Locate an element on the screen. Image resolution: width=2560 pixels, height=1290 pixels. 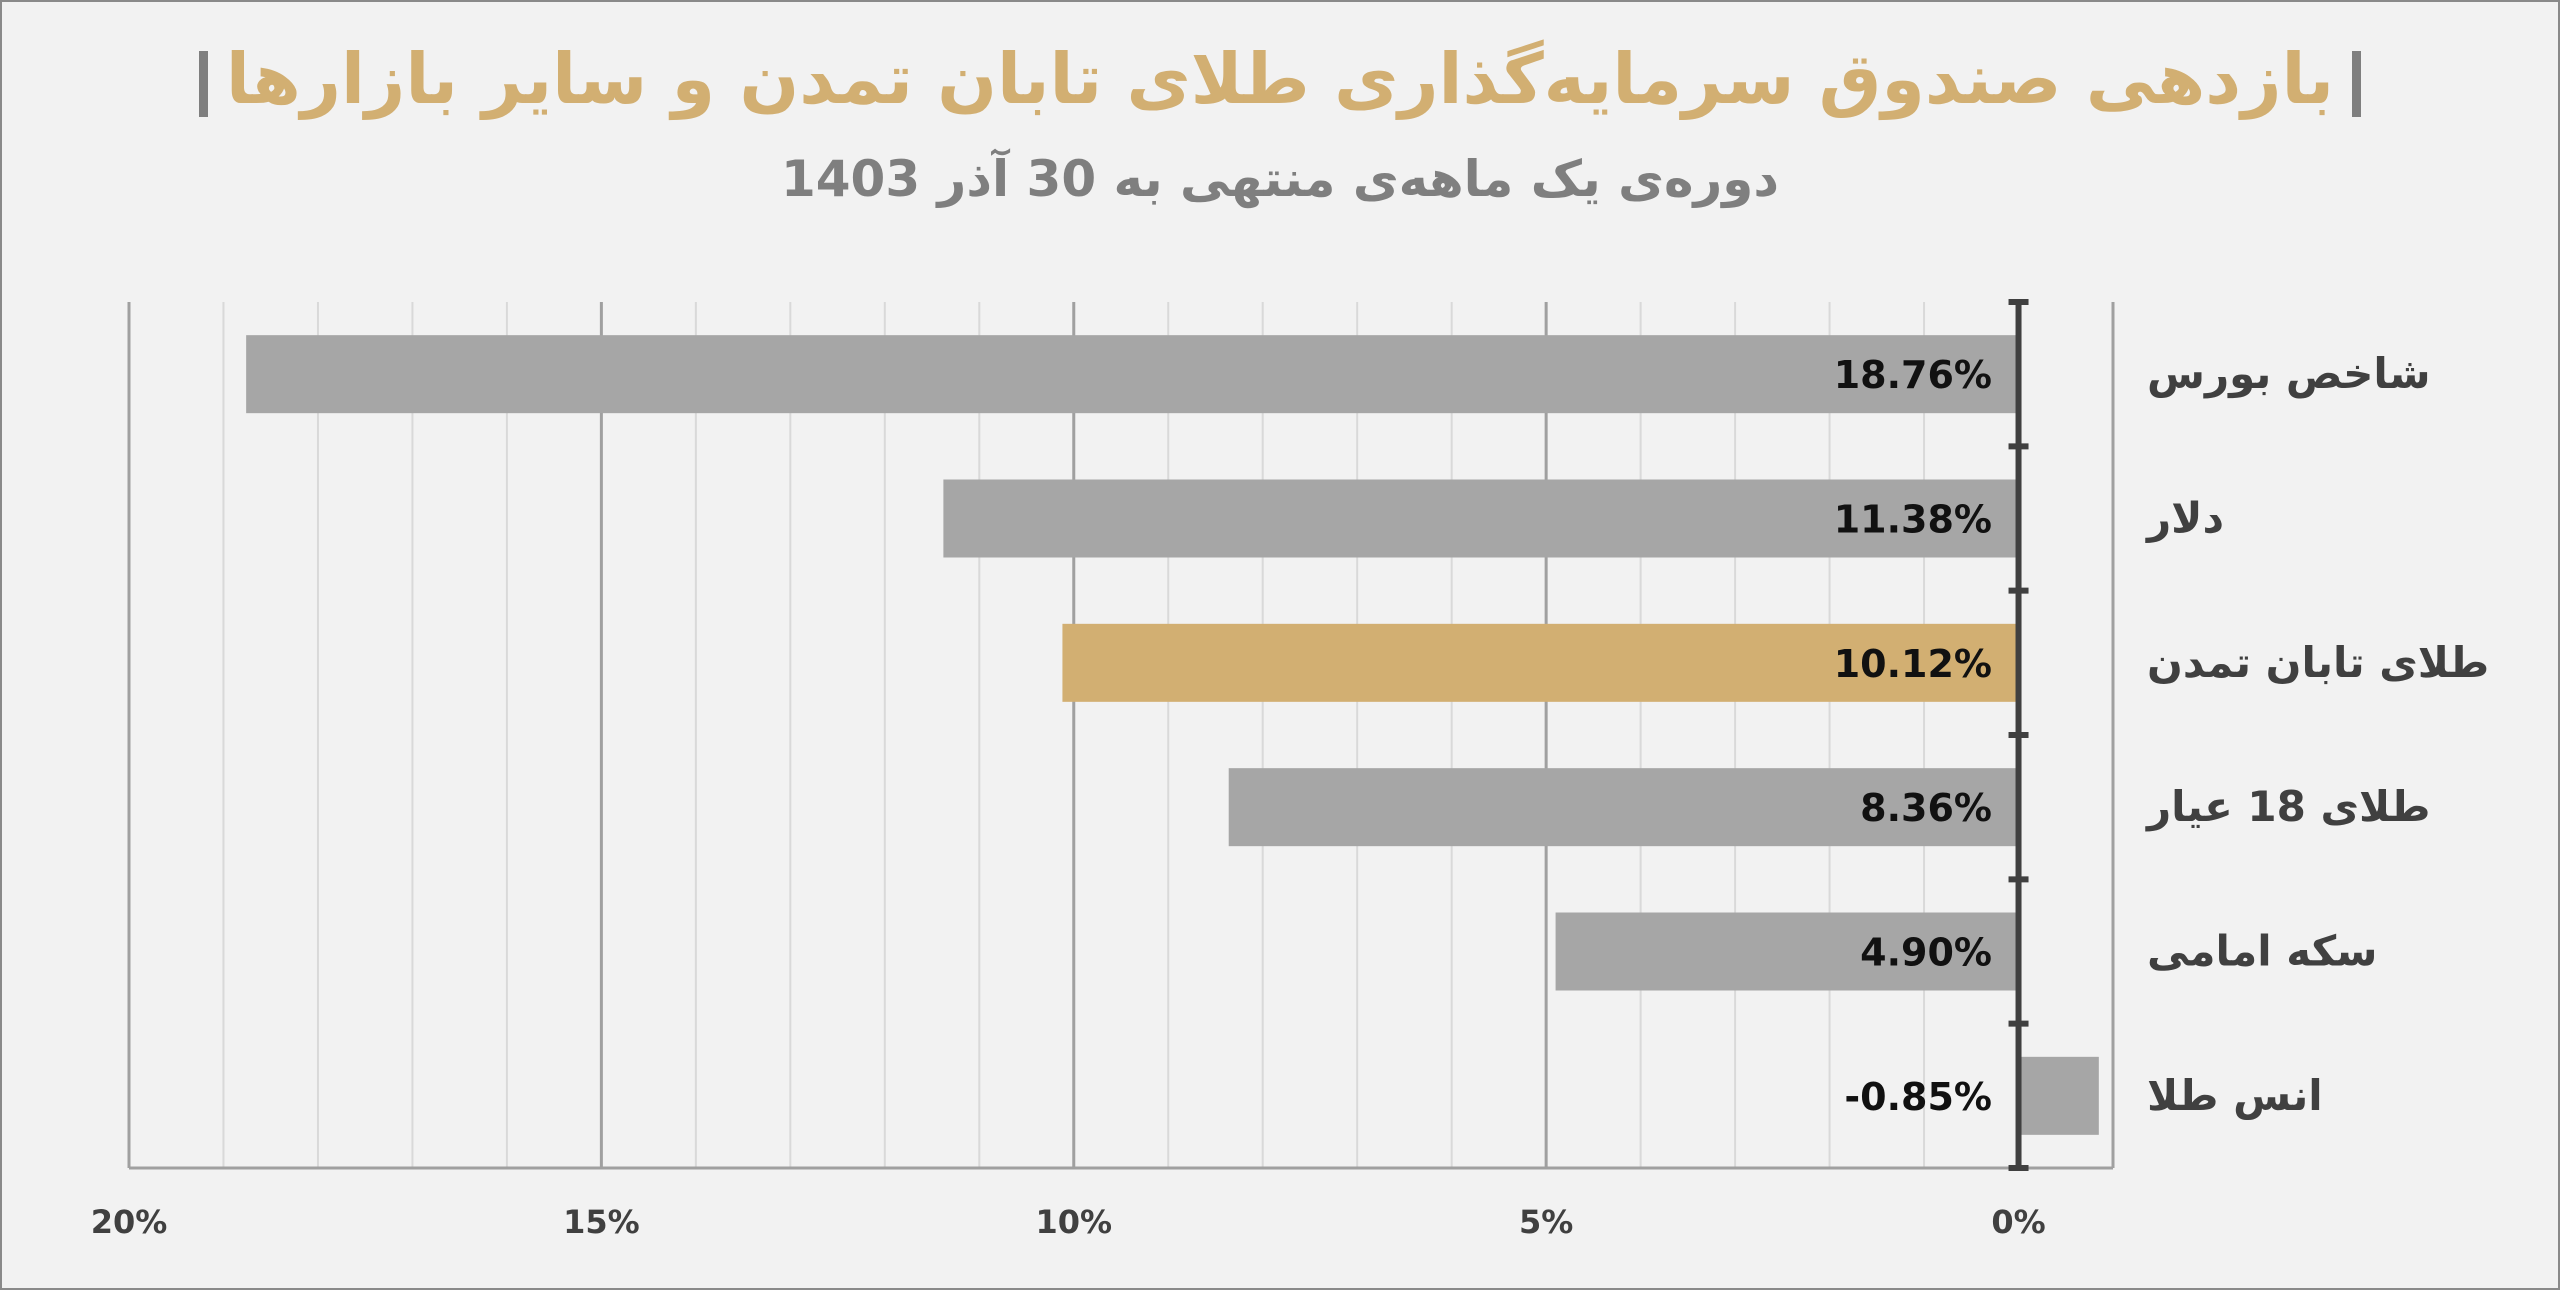
title-bar-left is located at coordinates (203, 83).